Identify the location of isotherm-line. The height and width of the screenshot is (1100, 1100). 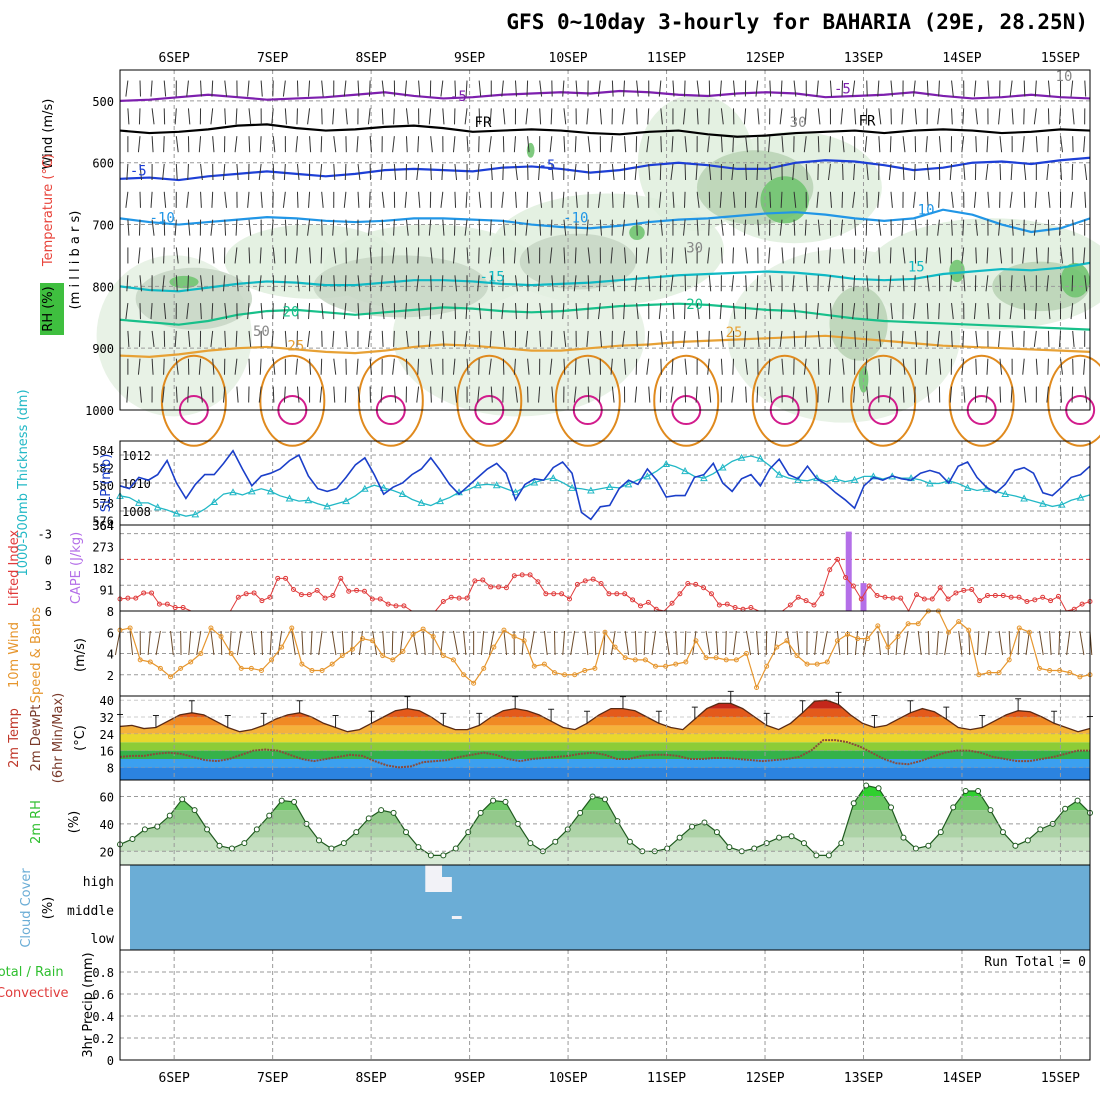
(605, 316).